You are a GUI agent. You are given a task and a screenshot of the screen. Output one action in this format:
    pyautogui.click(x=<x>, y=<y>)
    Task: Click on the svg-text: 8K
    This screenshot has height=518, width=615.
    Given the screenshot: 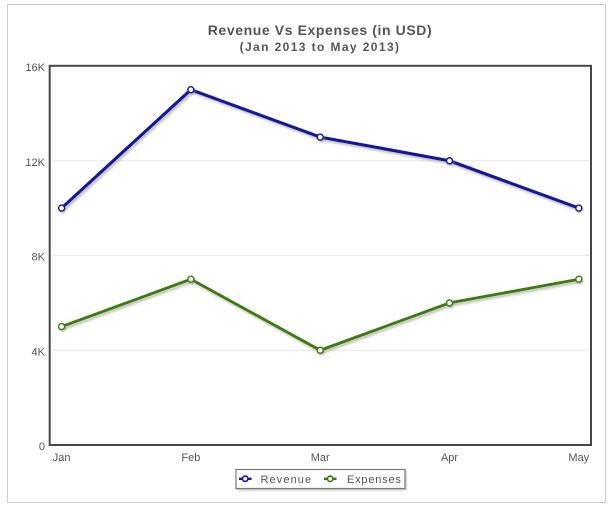 What is the action you would take?
    pyautogui.click(x=39, y=258)
    